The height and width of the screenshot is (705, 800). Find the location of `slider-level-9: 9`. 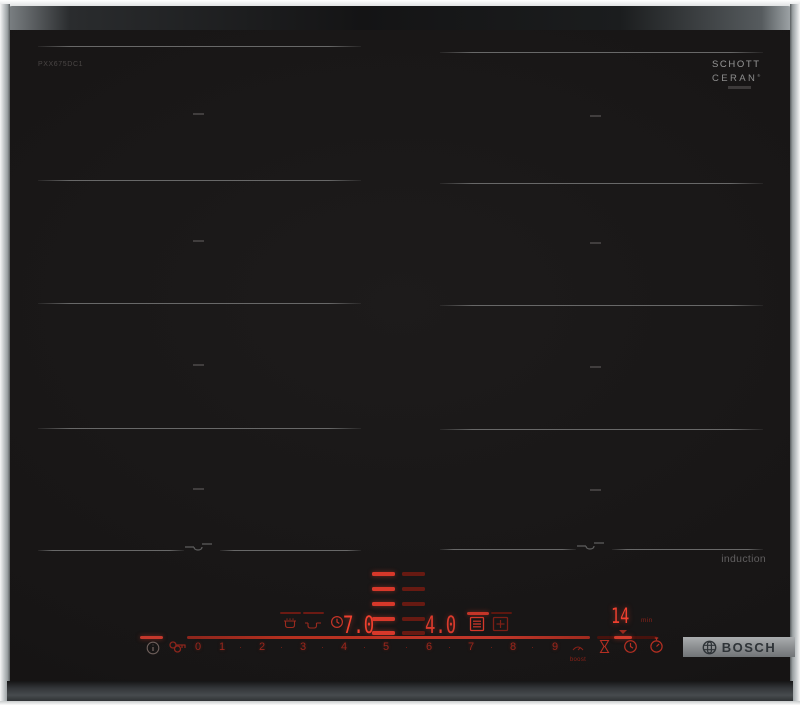

slider-level-9: 9 is located at coordinates (555, 647).